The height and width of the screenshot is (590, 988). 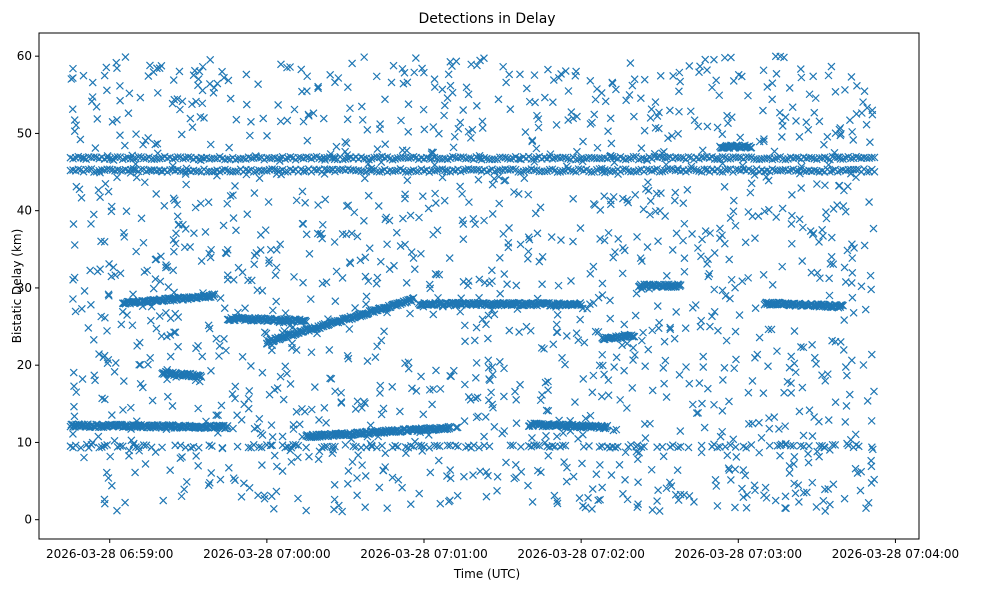 What do you see at coordinates (423, 554) in the screenshot?
I see `x-tick-label: 2026-03-28 07:01:00` at bounding box center [423, 554].